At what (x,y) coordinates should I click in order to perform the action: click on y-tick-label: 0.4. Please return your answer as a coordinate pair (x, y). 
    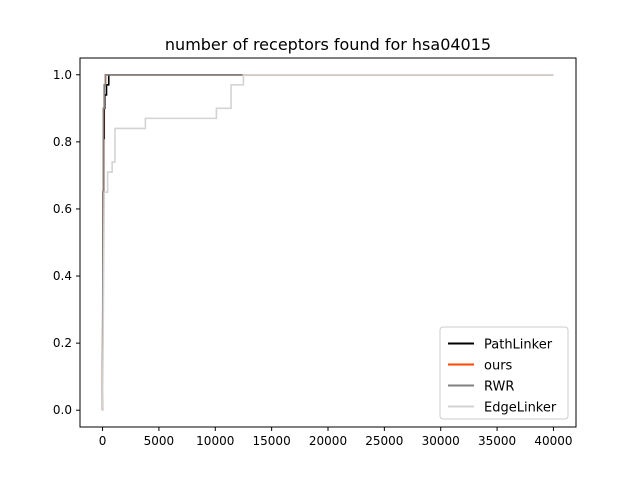
    Looking at the image, I should click on (62, 276).